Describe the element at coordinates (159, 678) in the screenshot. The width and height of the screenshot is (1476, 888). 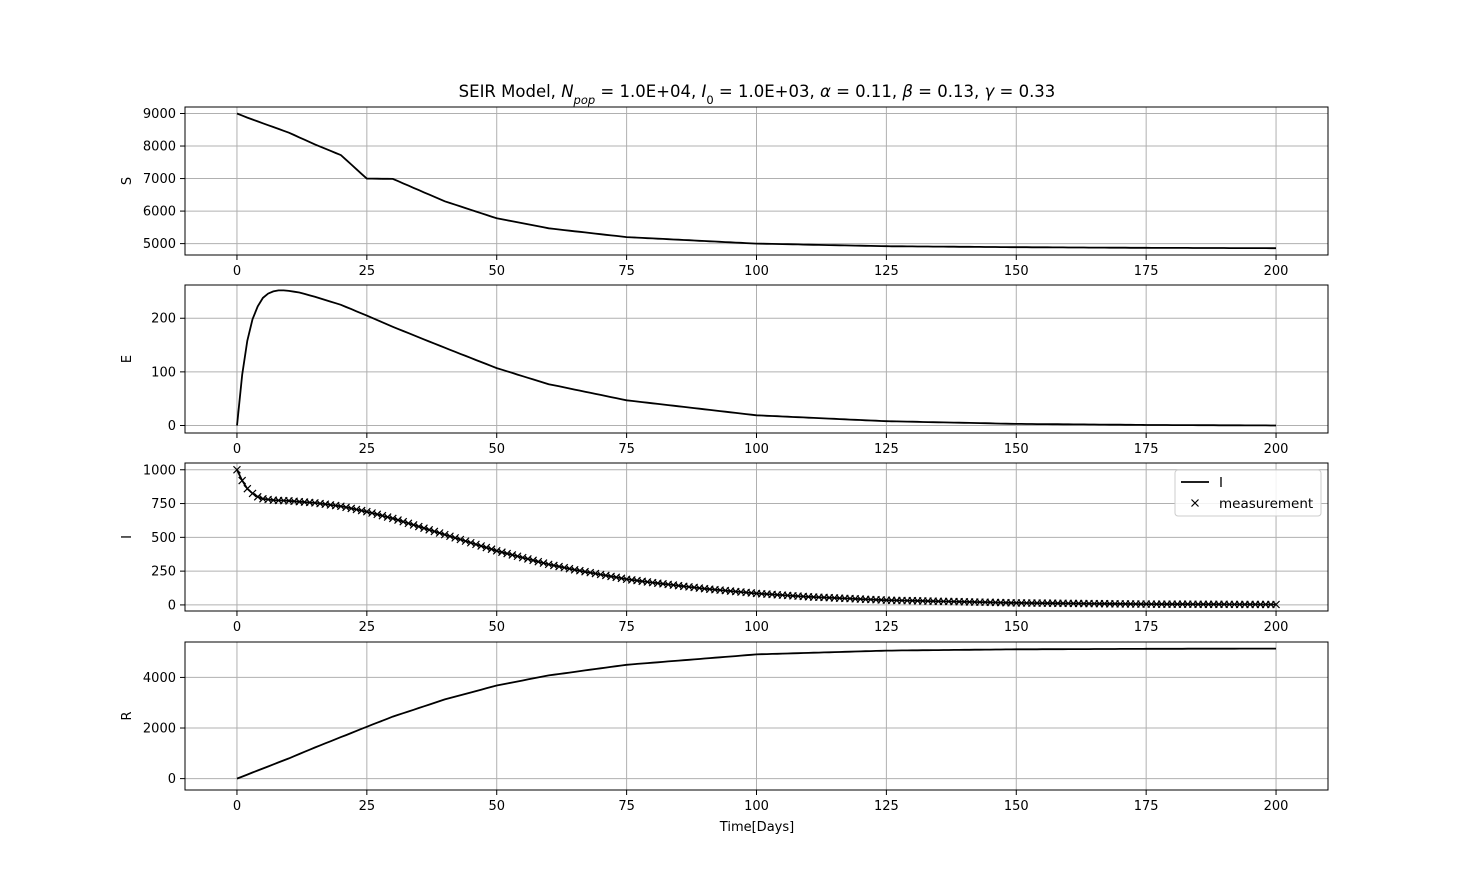
I see `y-tick-label: 4000` at that location.